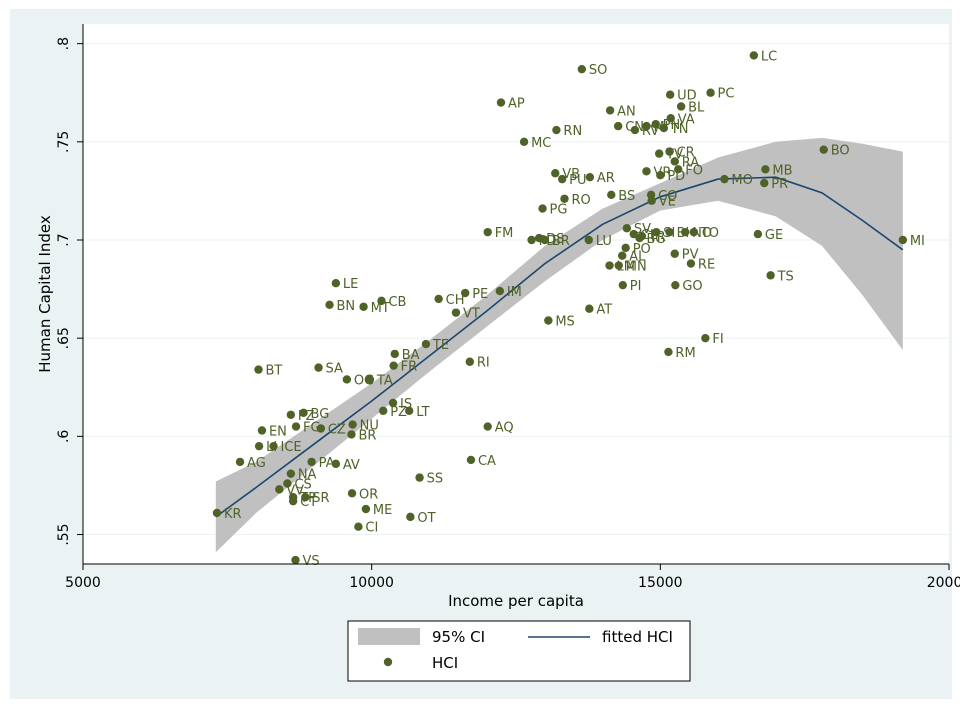 This screenshot has width=960, height=704. What do you see at coordinates (642, 229) in the screenshot?
I see `point-label: SV` at bounding box center [642, 229].